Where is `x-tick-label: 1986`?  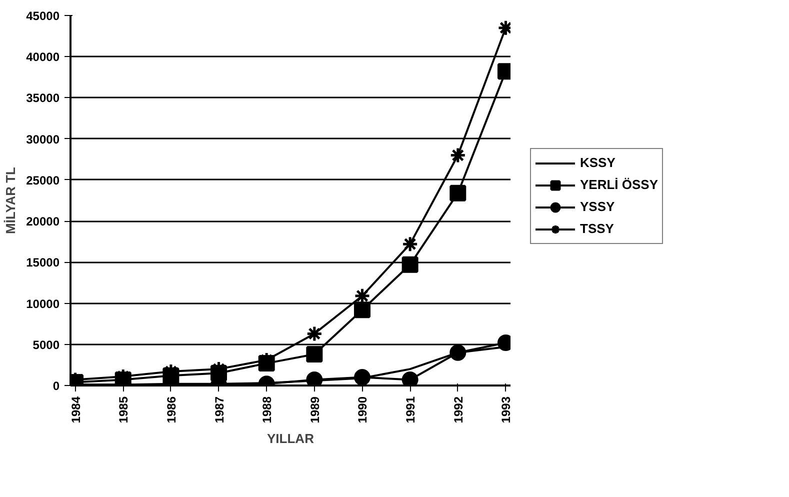
x-tick-label: 1986 is located at coordinates (171, 410).